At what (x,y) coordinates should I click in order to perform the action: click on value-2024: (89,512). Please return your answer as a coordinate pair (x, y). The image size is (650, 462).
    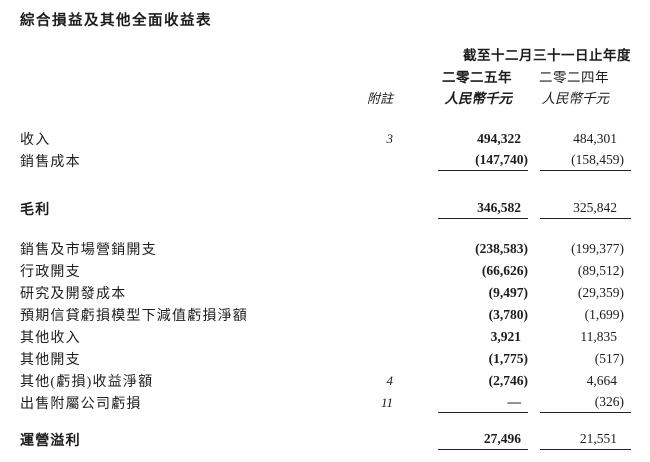
    Looking at the image, I should click on (600, 270).